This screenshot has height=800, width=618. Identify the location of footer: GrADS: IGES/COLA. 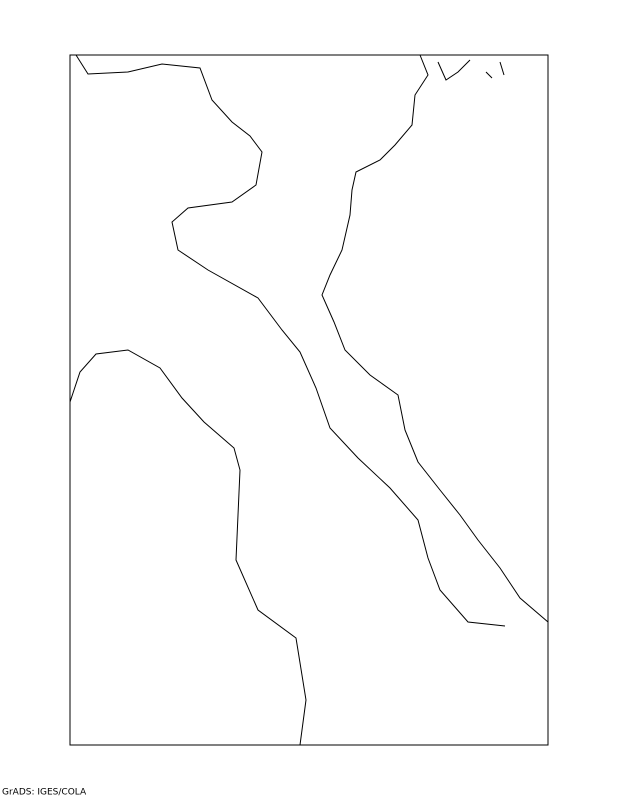
(44, 793).